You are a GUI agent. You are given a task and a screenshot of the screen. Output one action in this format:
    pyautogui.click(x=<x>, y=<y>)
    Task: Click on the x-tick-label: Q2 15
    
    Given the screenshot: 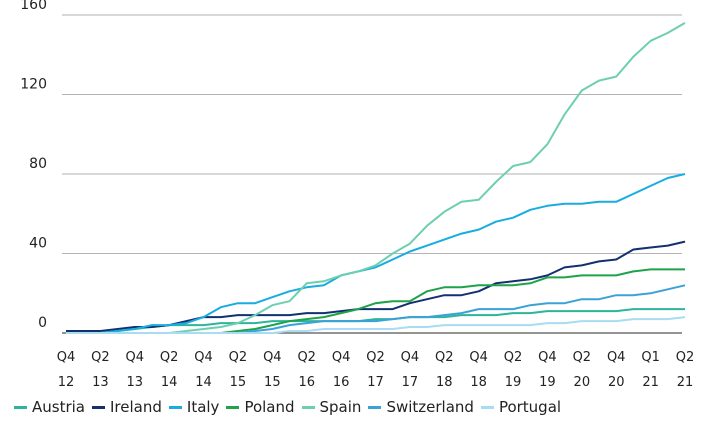 What is the action you would take?
    pyautogui.click(x=238, y=370)
    